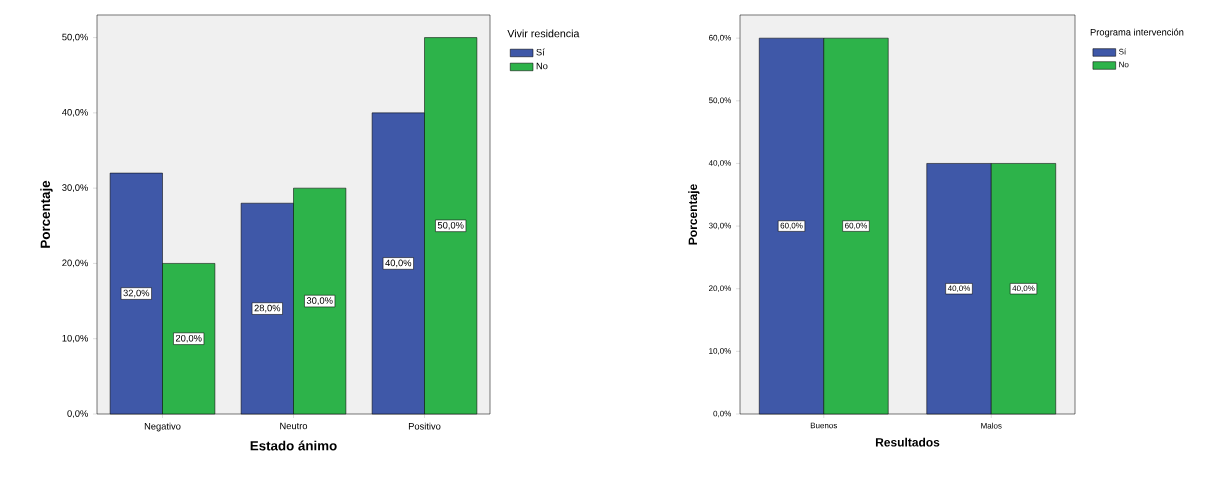 Image resolution: width=1215 pixels, height=479 pixels. What do you see at coordinates (162, 427) in the screenshot?
I see `x-tick-label: Negativo` at bounding box center [162, 427].